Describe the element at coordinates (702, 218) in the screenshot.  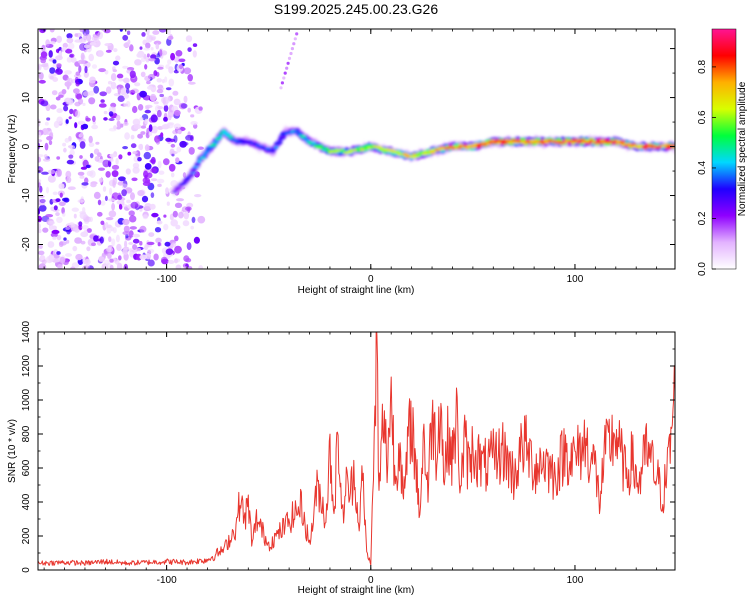
I see `colorbar-tick-label: 0.2` at that location.